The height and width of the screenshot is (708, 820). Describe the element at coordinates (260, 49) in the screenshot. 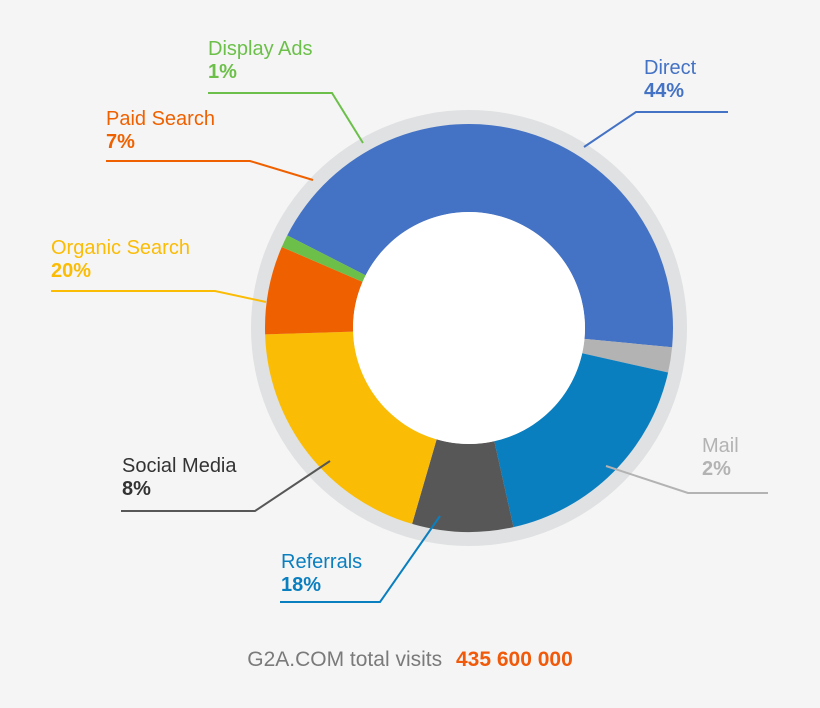

I see `slice-name-label: Display Ads` at that location.